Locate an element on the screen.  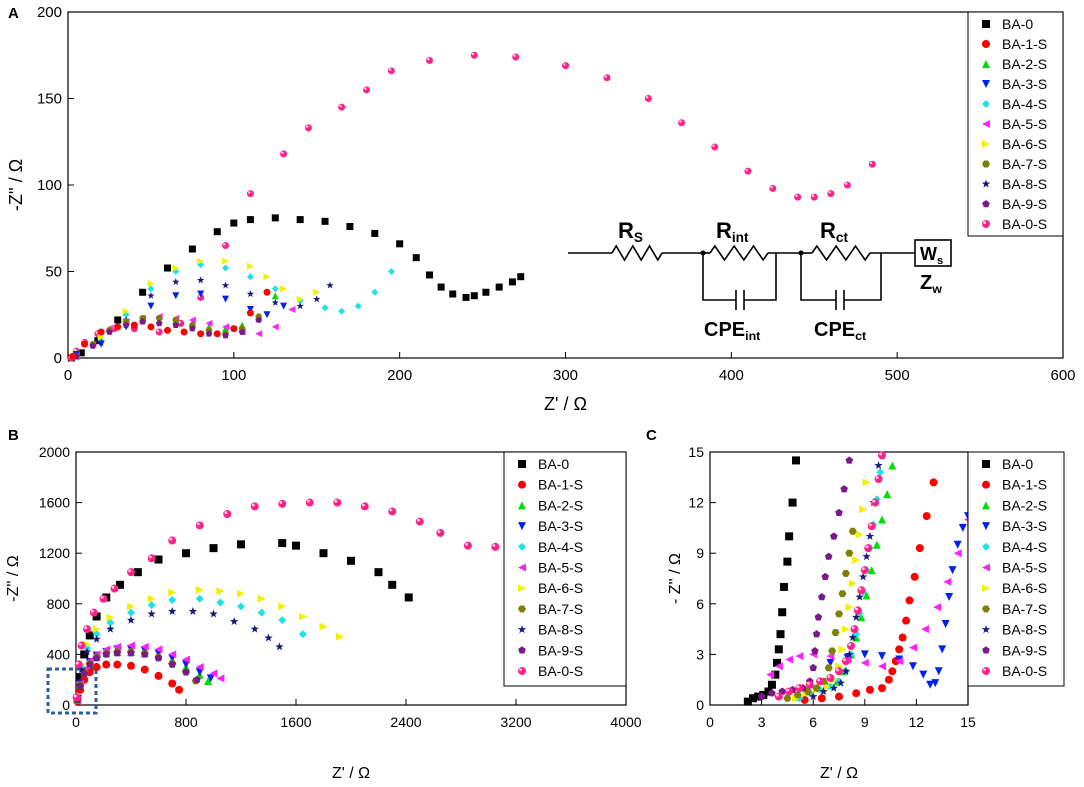
y-tick-label: 400 is located at coordinates (59, 654).